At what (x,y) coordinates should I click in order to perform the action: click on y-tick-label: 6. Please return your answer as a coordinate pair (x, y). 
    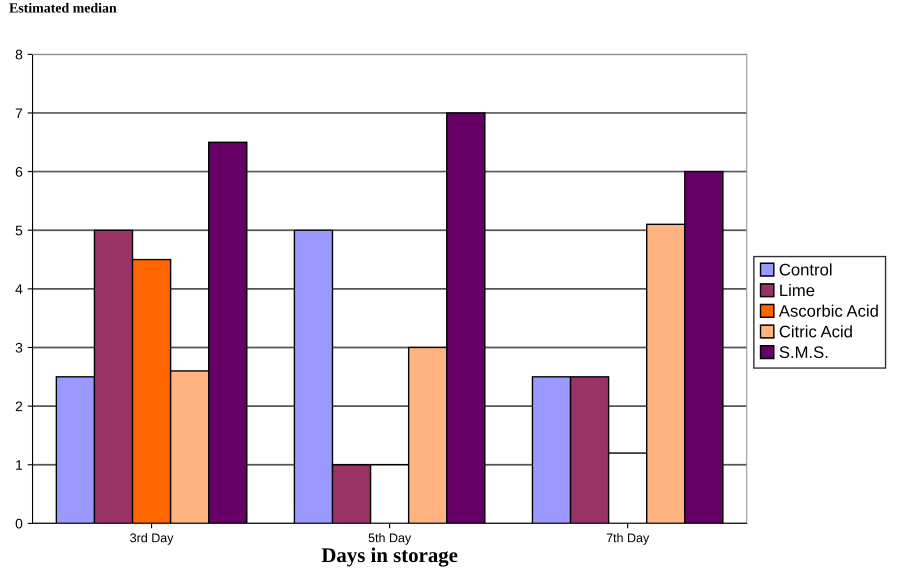
    Looking at the image, I should click on (19, 171).